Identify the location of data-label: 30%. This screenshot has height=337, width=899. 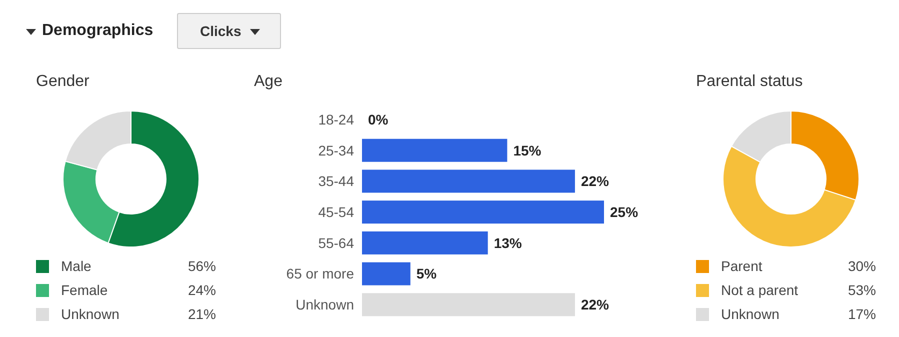
(862, 266).